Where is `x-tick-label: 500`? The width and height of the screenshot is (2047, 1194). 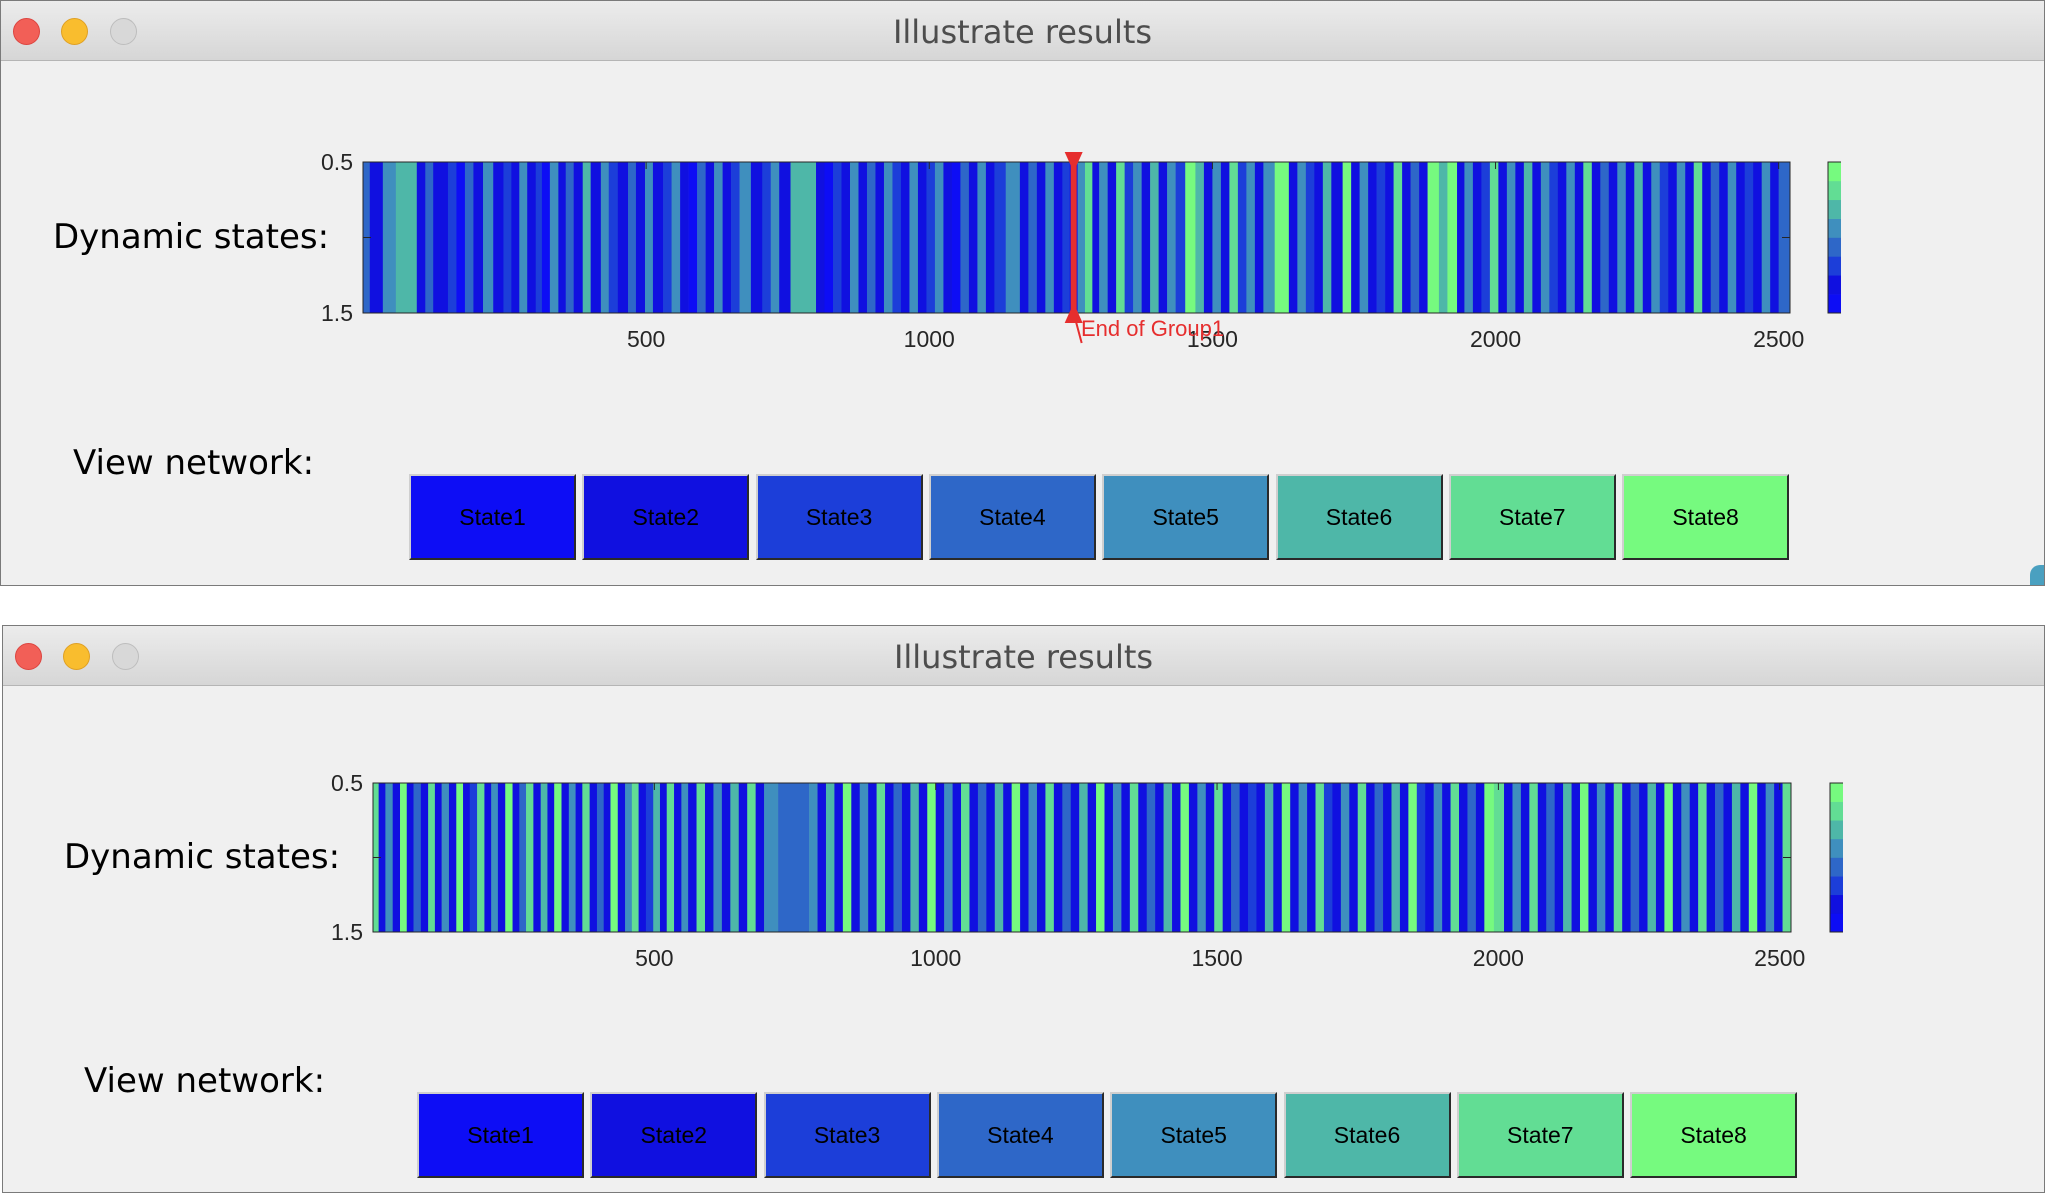
x-tick-label: 500 is located at coordinates (646, 339).